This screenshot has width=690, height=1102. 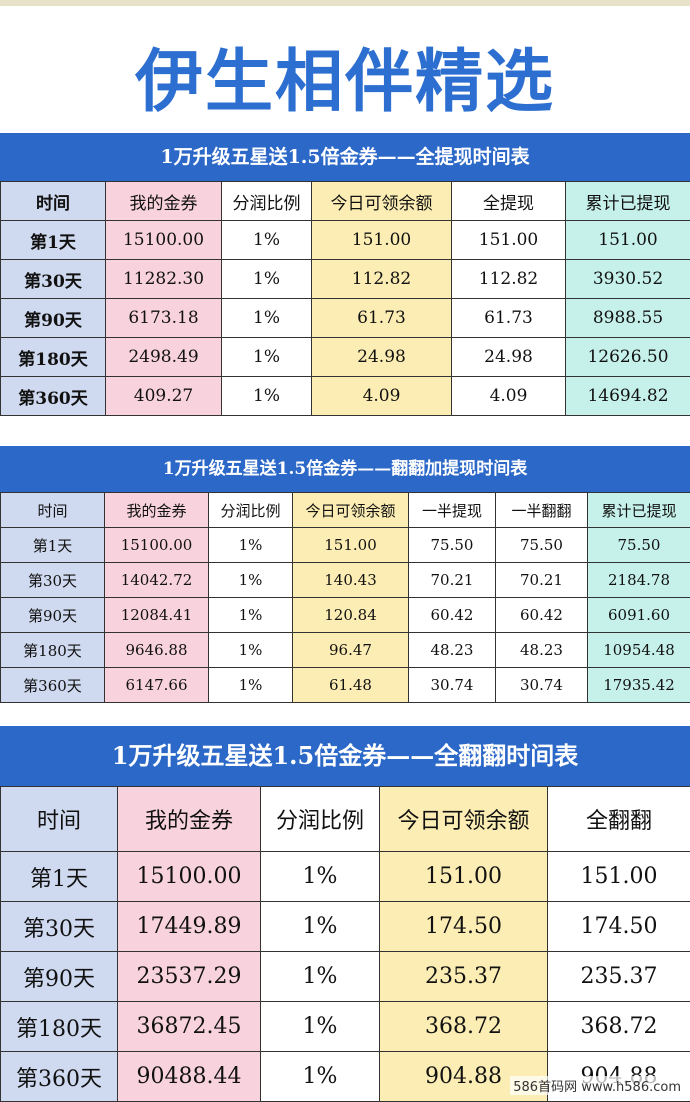 I want to click on table-cell: 96.47, so click(x=351, y=650).